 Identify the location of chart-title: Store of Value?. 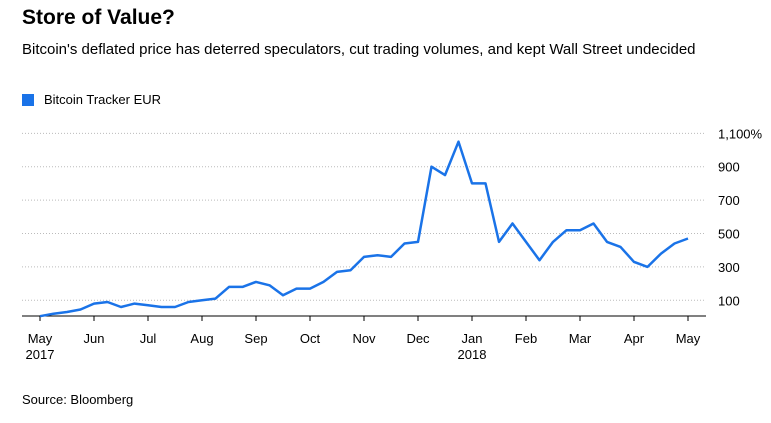
(98, 17).